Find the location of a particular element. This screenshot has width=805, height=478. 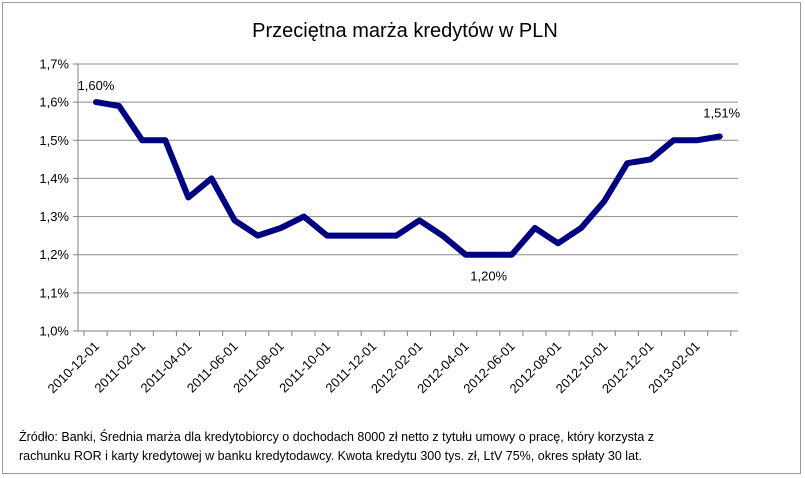

y-tick-label: 1,5% is located at coordinates (54, 140).